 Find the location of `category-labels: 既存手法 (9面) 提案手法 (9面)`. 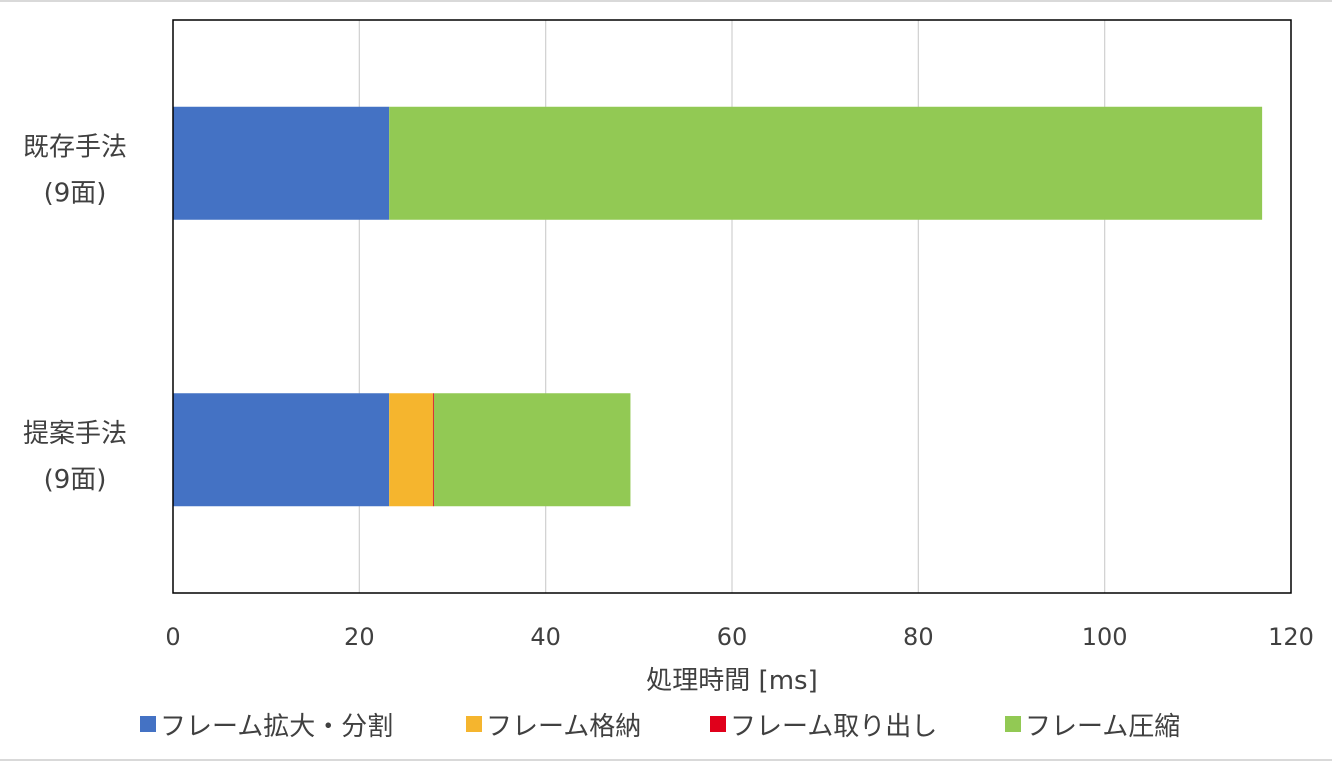

category-labels: 既存手法 (9面) 提案手法 (9面) is located at coordinates (75, 313).